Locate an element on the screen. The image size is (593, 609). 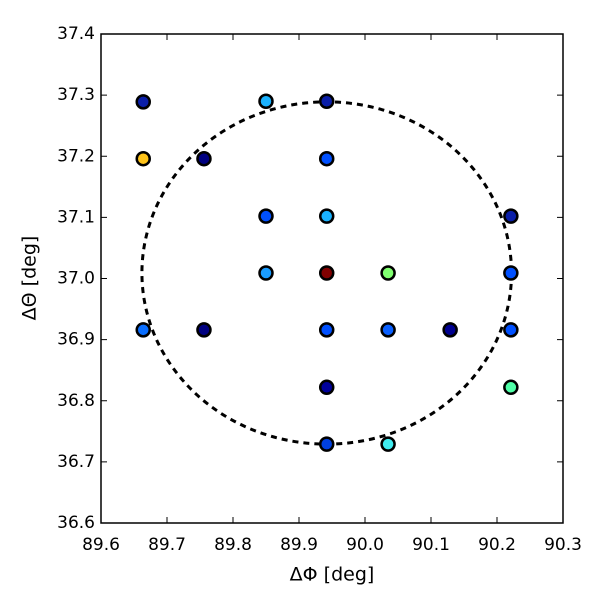
x-axis-label: ΔΦ [deg] is located at coordinates (332, 575).